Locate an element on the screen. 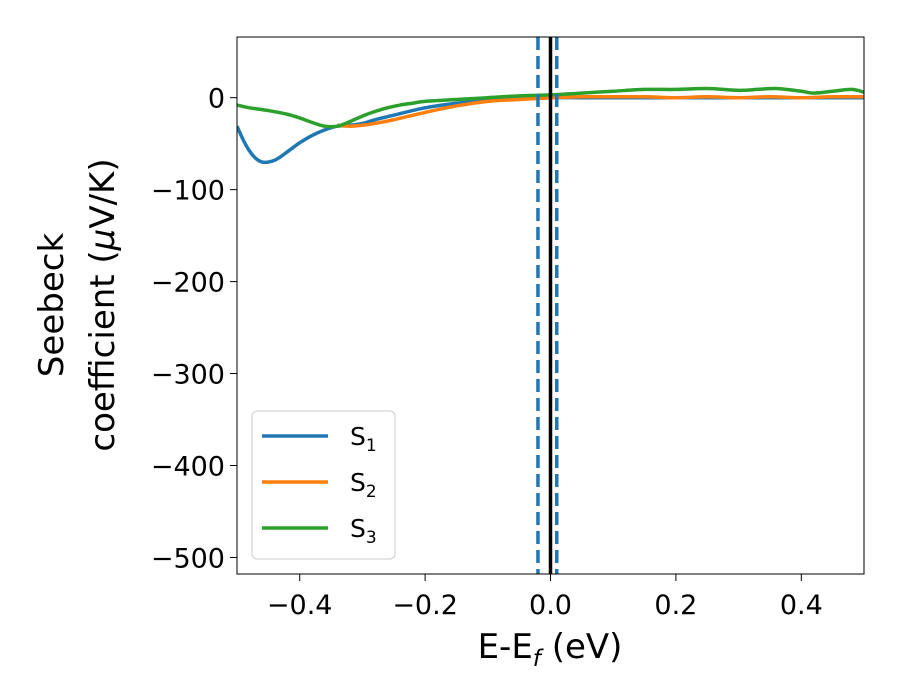 Image resolution: width=900 pixels, height=700 pixels. x-tick-label: 0.0 is located at coordinates (550, 605).